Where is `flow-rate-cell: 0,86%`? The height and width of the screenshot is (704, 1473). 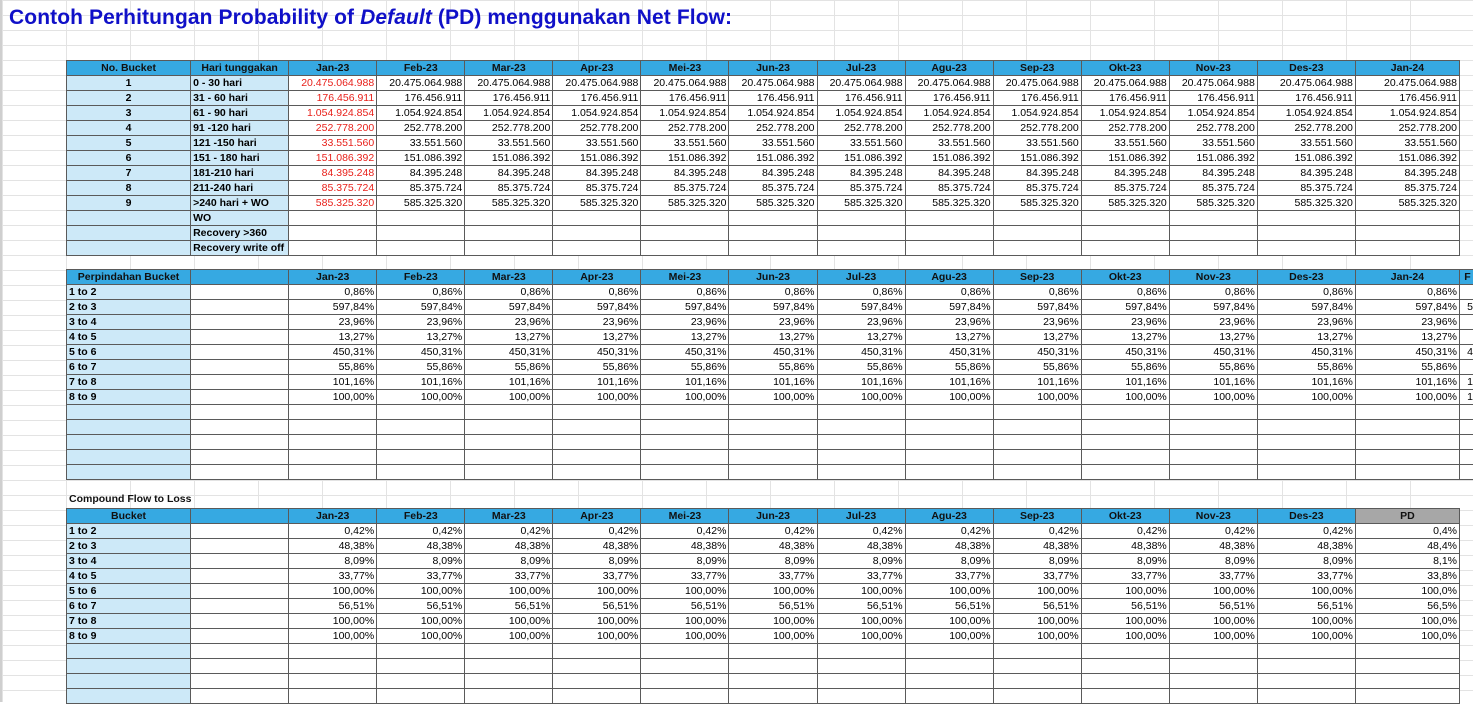
flow-rate-cell: 0,86% is located at coordinates (597, 292).